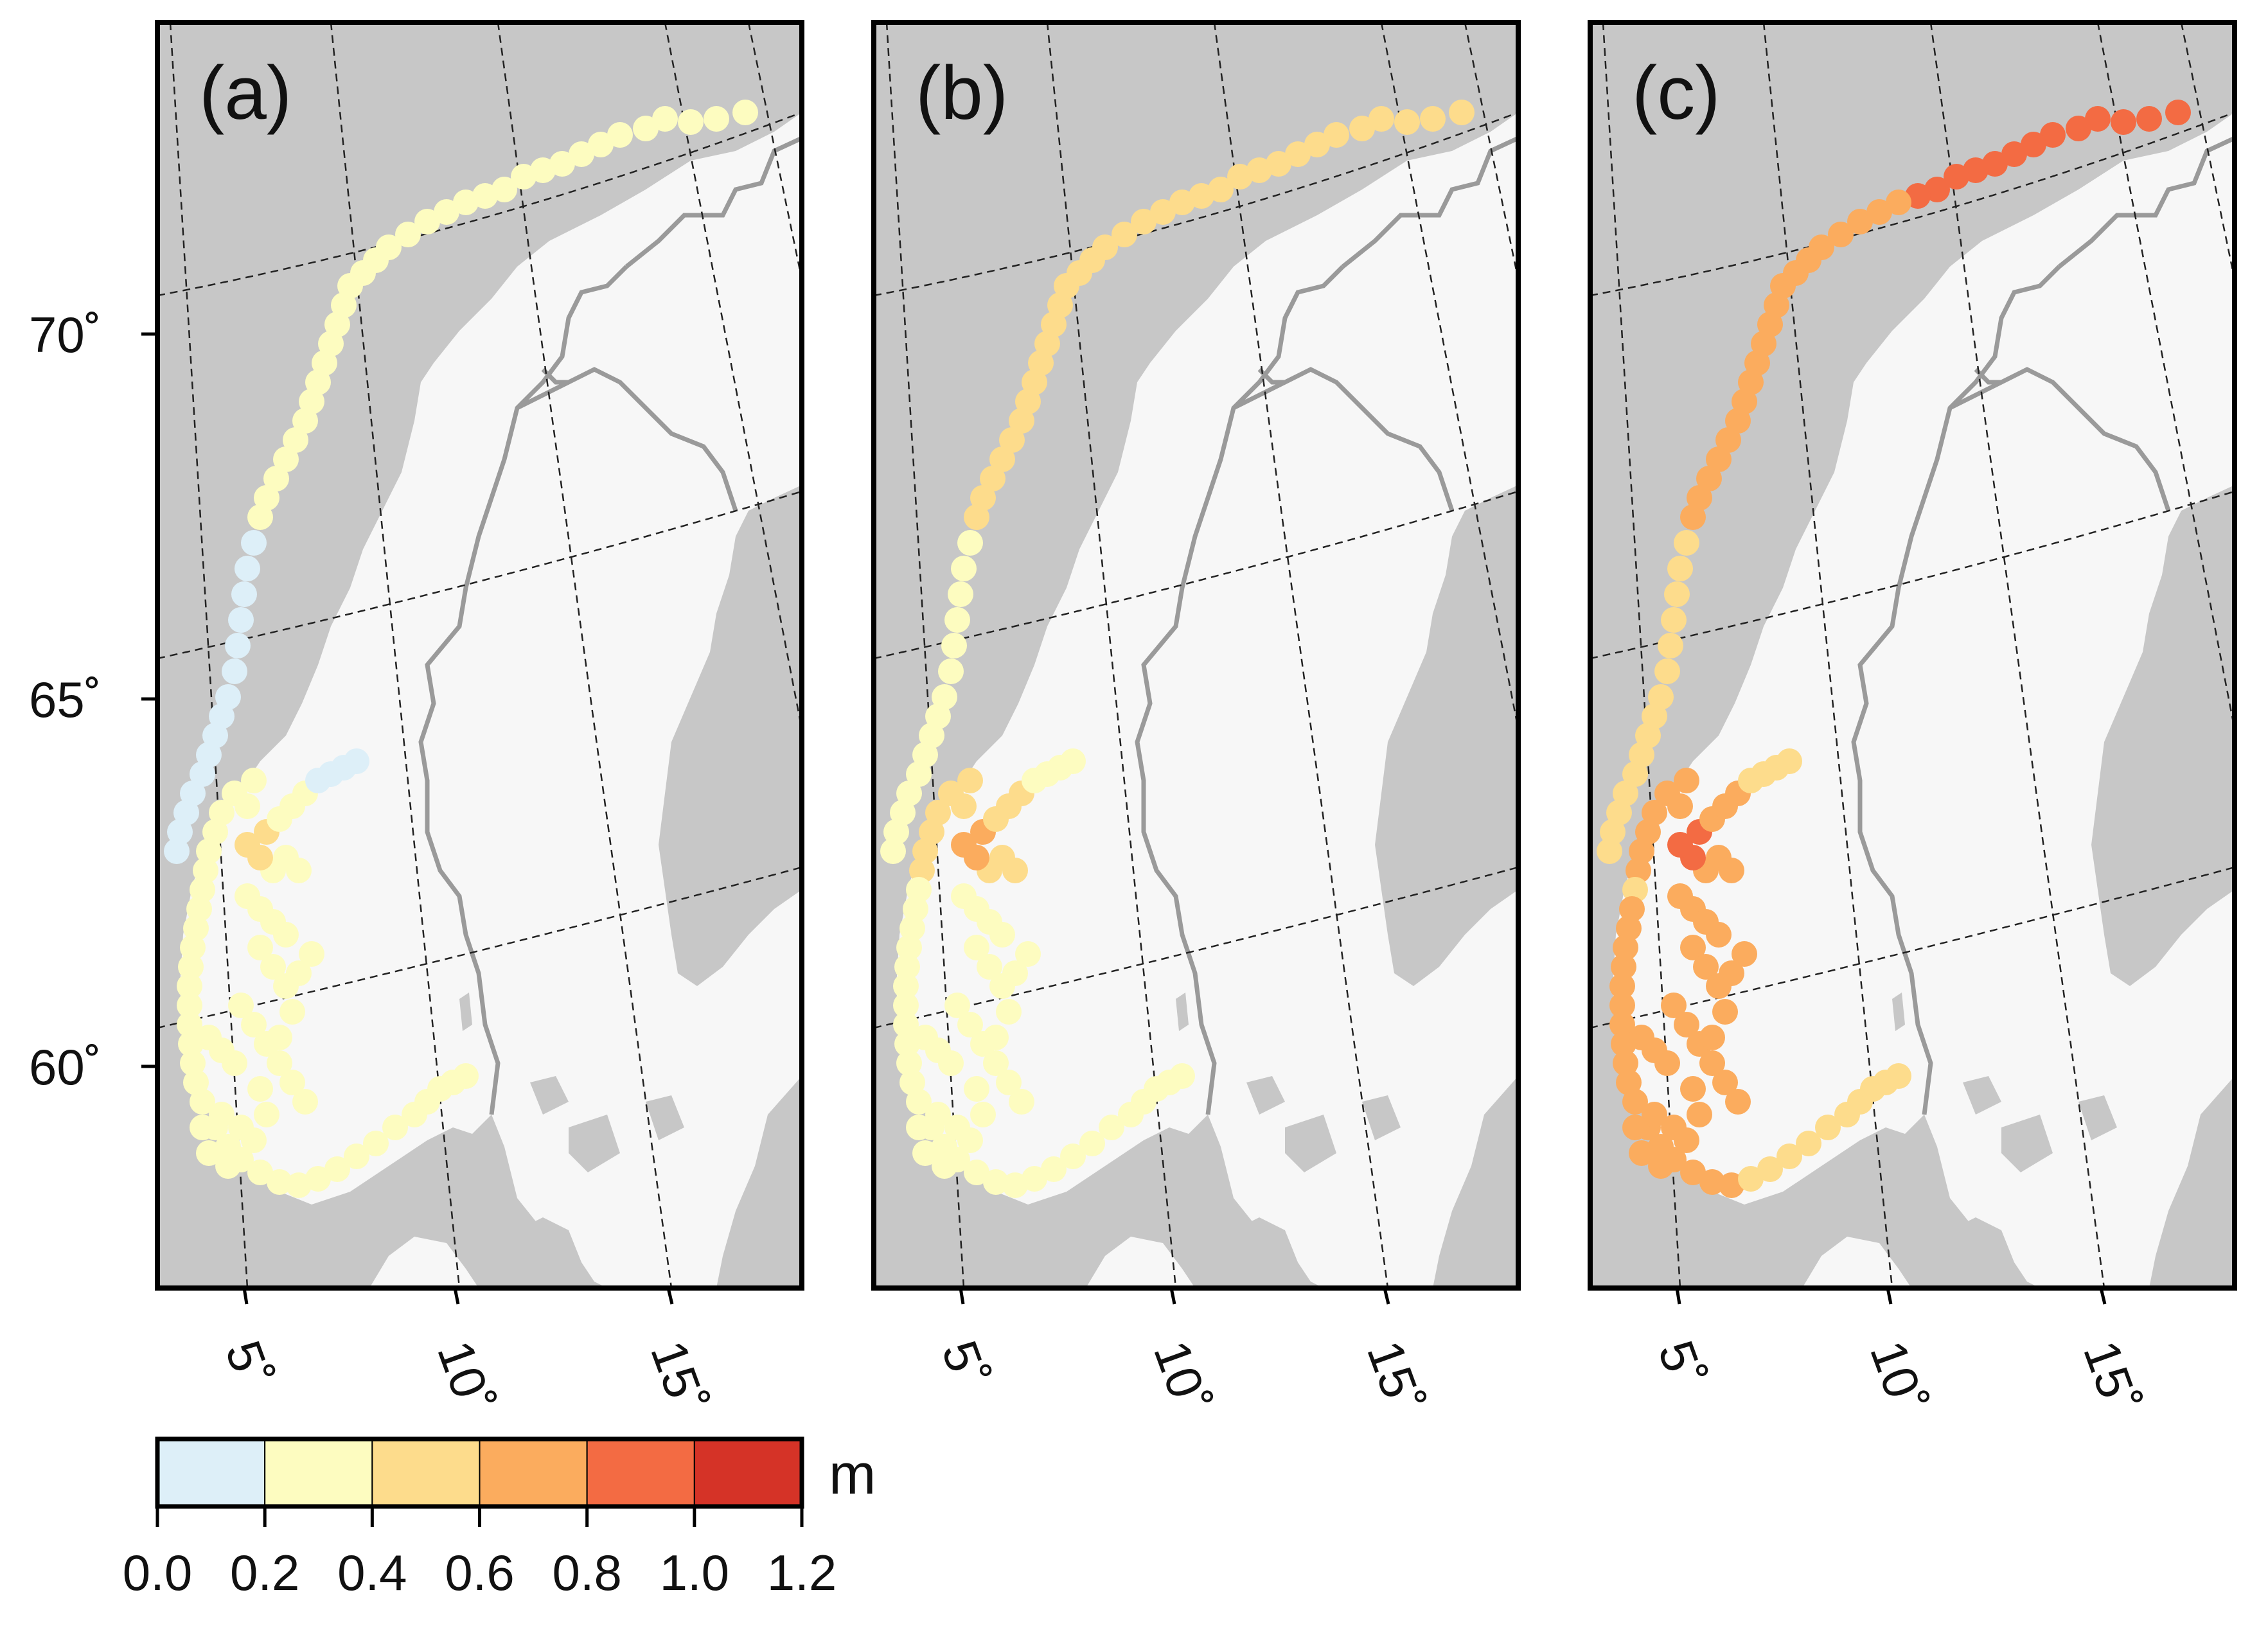 The width and height of the screenshot is (2268, 1633). What do you see at coordinates (802, 1573) in the screenshot?
I see `colorbar-tick-label: 1.2` at bounding box center [802, 1573].